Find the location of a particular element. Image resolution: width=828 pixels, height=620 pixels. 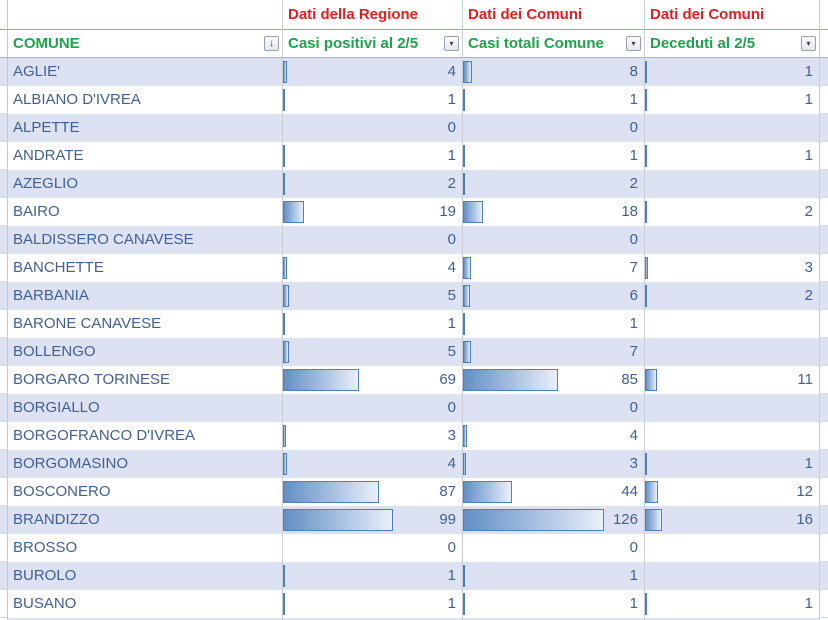

comune-cell: BORGOMASINO is located at coordinates (145, 464).